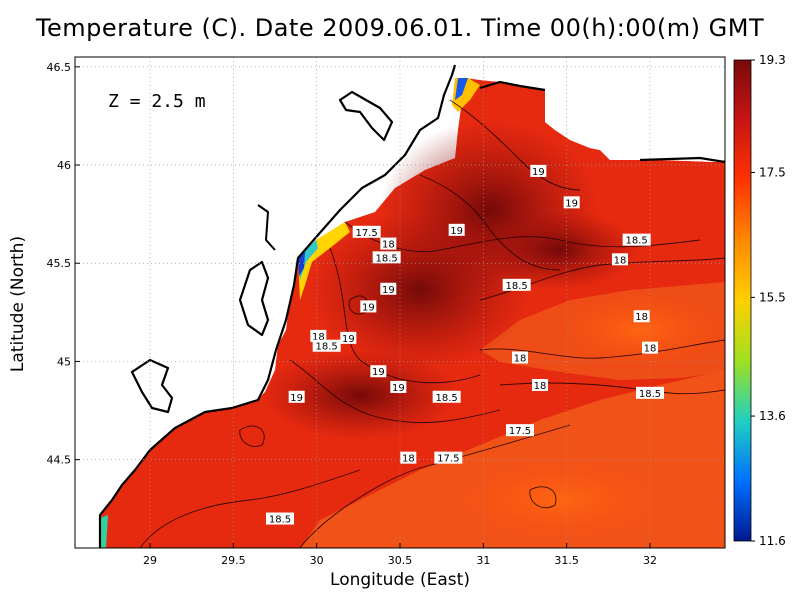 The height and width of the screenshot is (600, 800). What do you see at coordinates (772, 541) in the screenshot?
I see `colorbar-tick-label: 11.6` at bounding box center [772, 541].